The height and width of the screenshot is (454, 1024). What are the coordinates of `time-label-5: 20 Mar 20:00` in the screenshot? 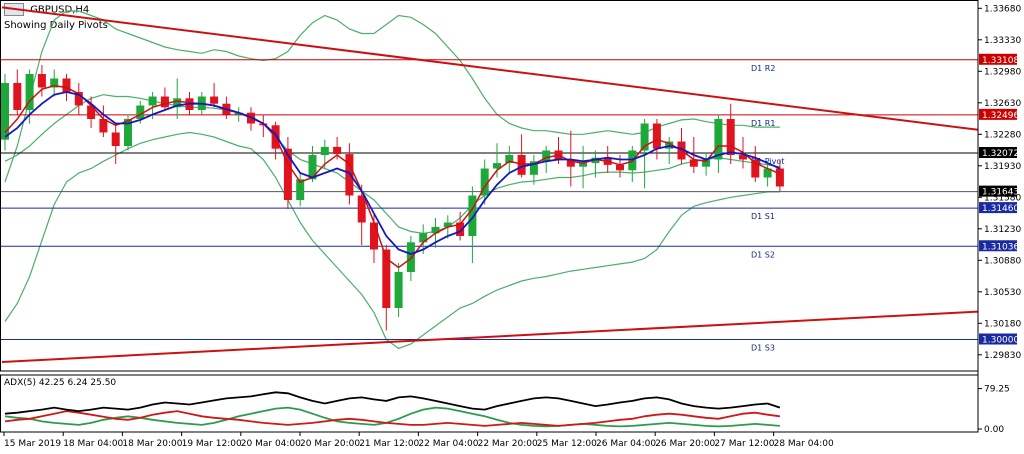 It's located at (330, 444).